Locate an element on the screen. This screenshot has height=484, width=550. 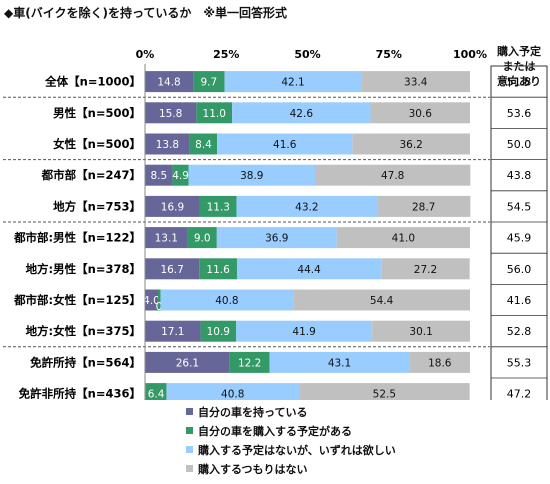
purchase-intent-value: 54.5 is located at coordinates (519, 206).